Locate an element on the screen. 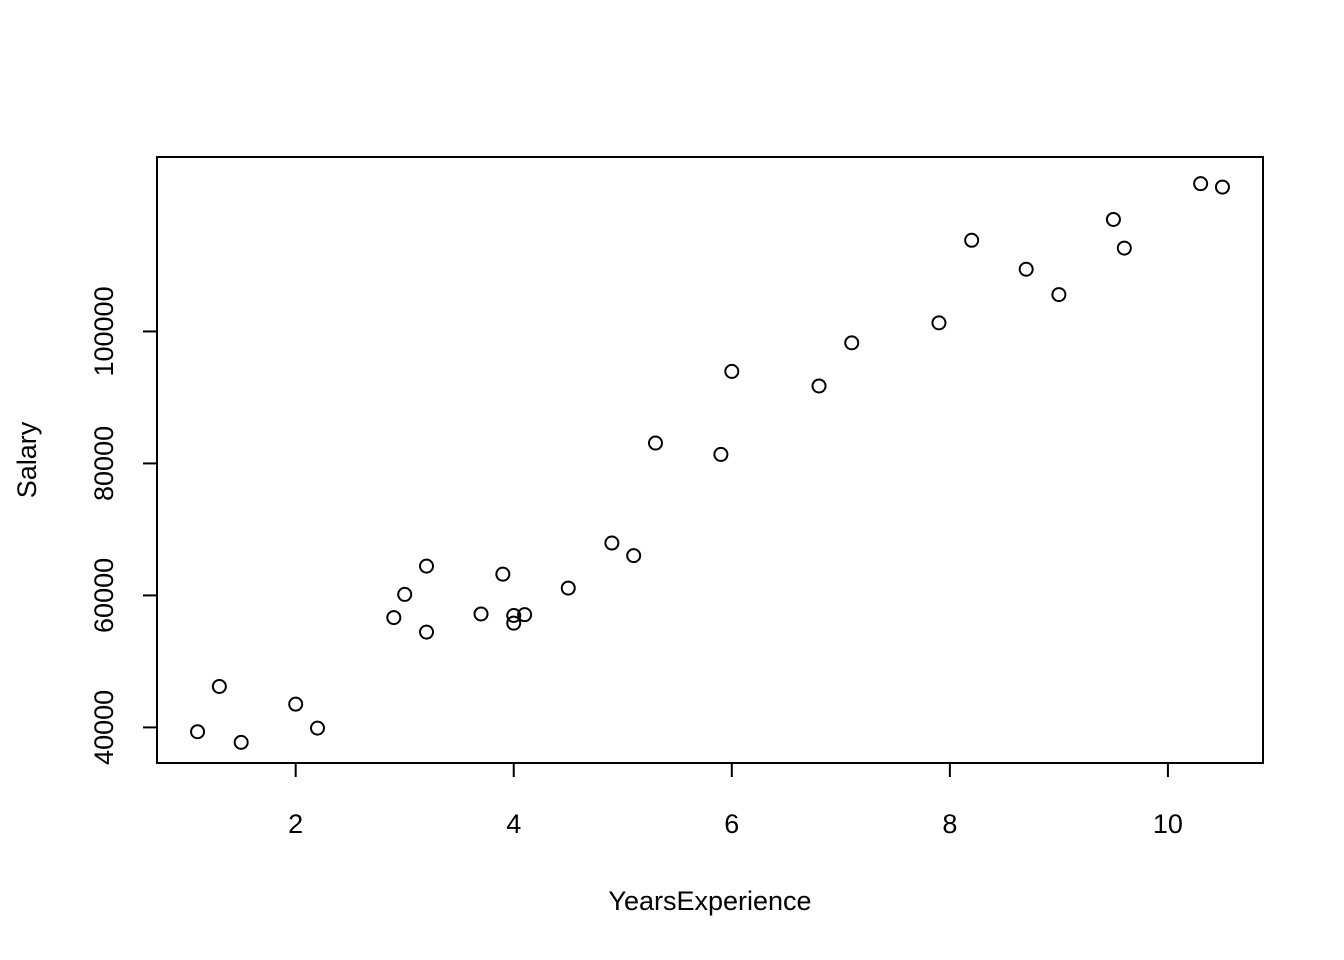  y-tick-label: 80000 is located at coordinates (104, 463).